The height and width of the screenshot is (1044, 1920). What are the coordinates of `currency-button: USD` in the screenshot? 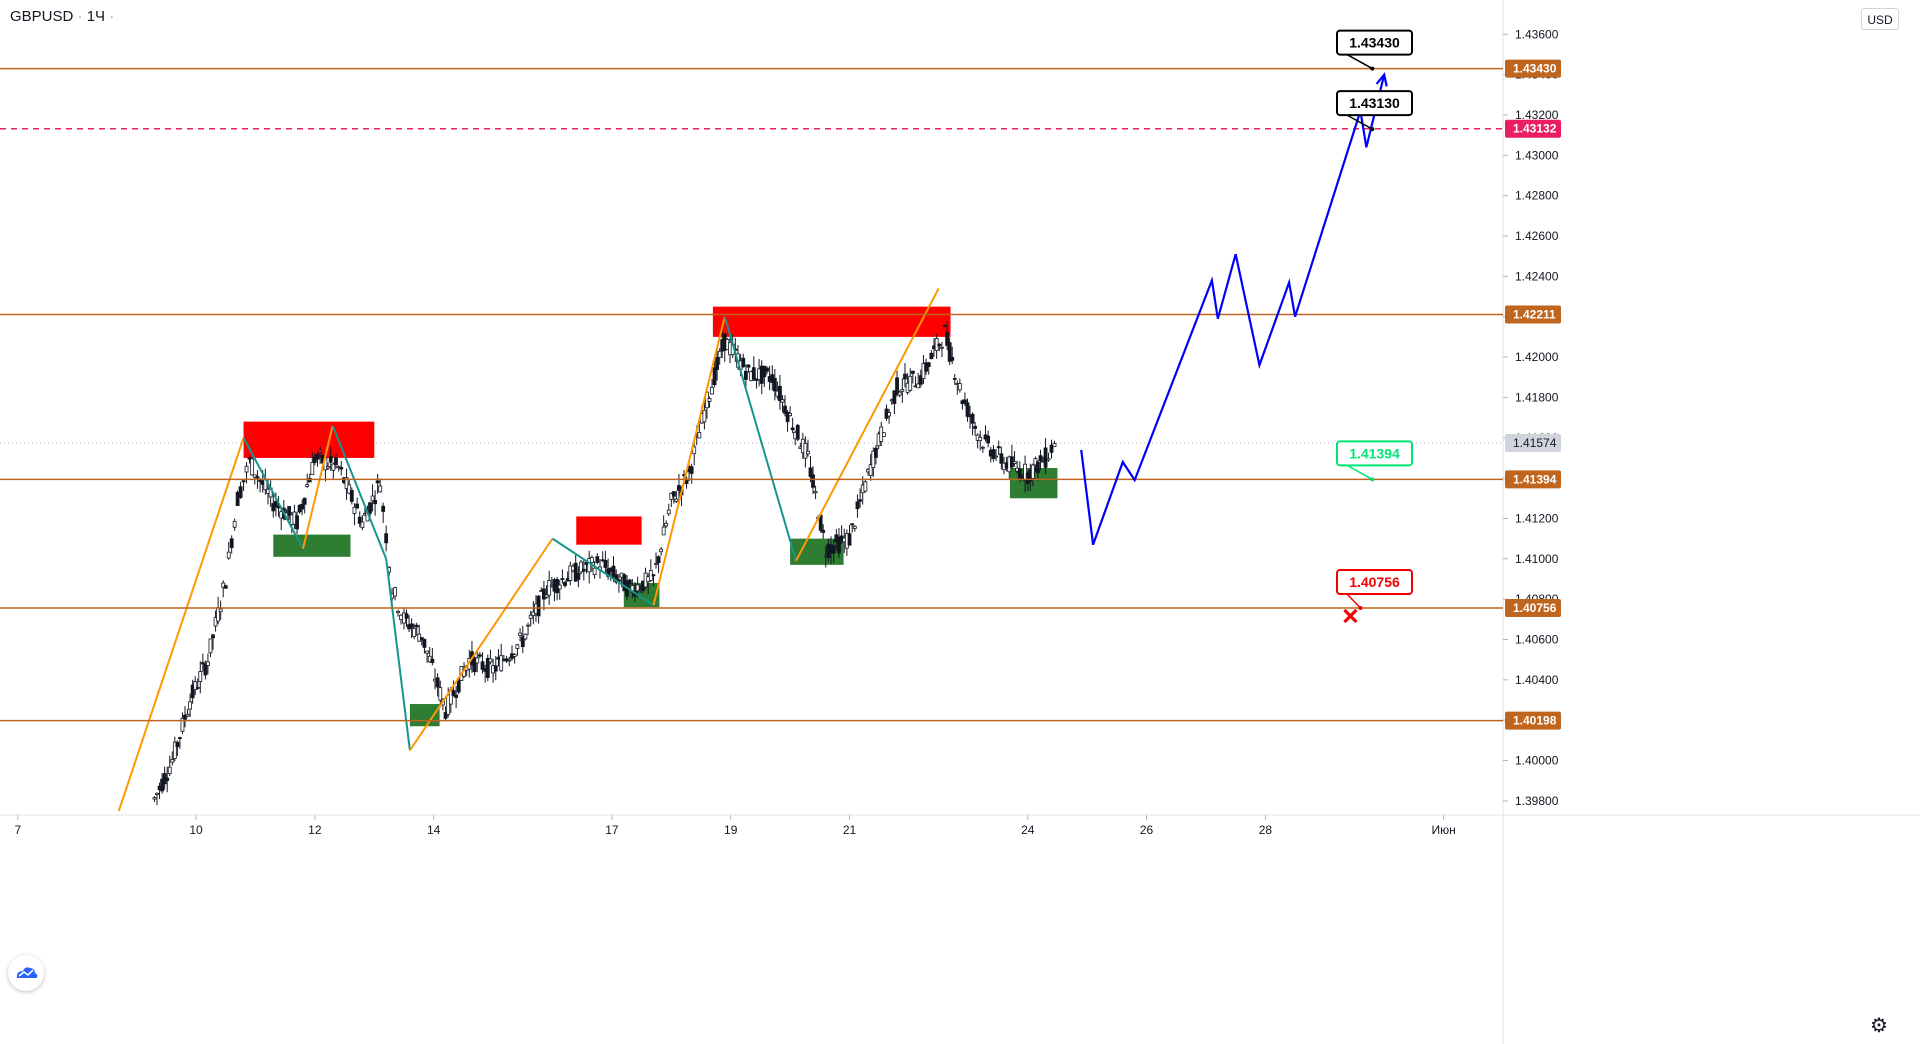 It's located at (1880, 19).